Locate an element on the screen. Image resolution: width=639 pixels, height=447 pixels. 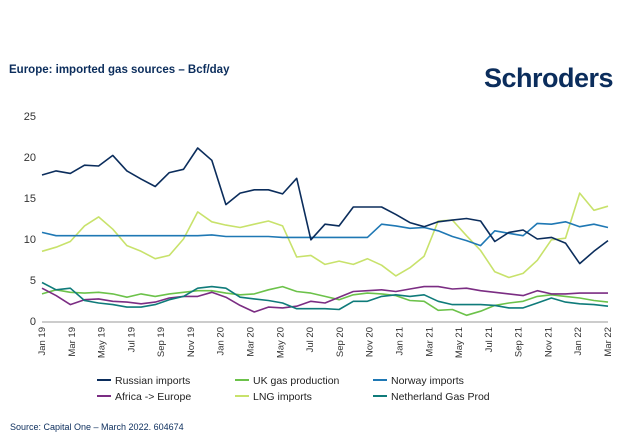
series-line-uk is located at coordinates (325, 301).